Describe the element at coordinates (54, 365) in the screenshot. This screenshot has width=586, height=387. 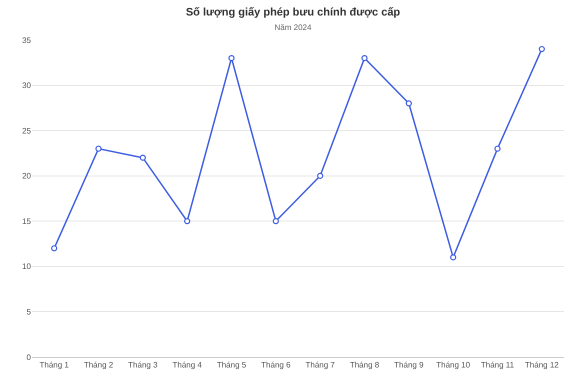
I see `x-tick-label: Tháng 1` at that location.